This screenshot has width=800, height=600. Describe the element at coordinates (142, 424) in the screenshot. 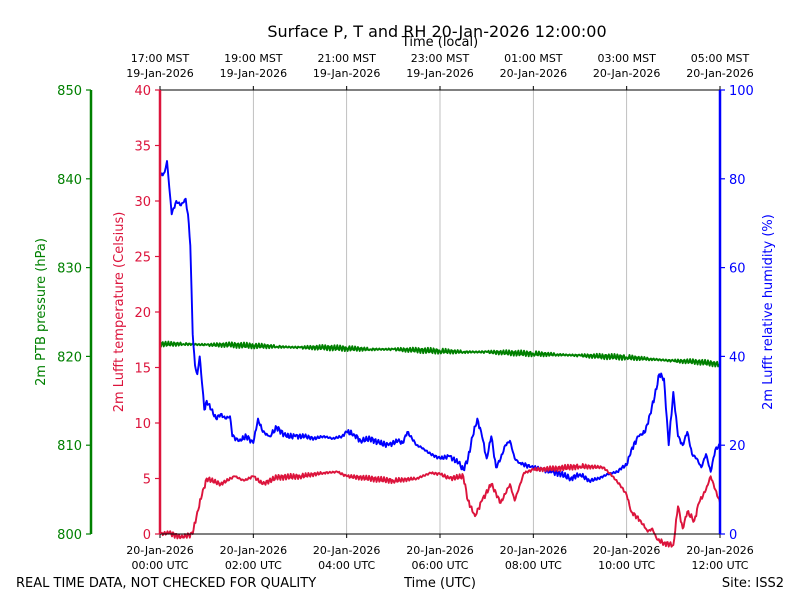

I see `temperature-axis-tick-label: 10` at that location.